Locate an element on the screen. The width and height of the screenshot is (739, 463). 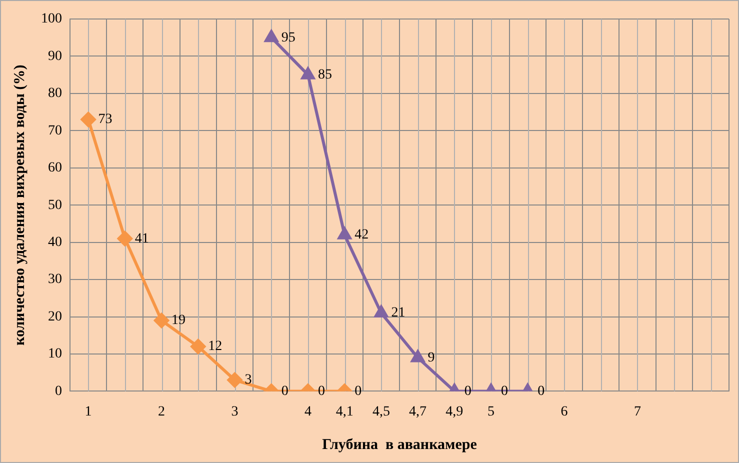
x-tick-label: 6 is located at coordinates (564, 412).